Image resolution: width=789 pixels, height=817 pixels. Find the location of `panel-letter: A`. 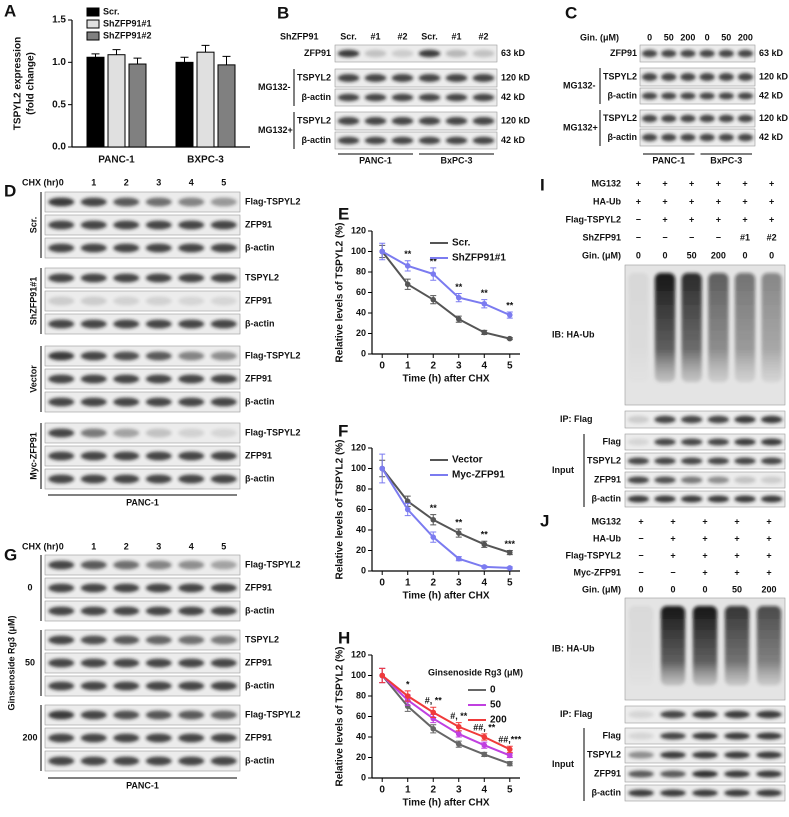

panel-letter: A is located at coordinates (10, 10).